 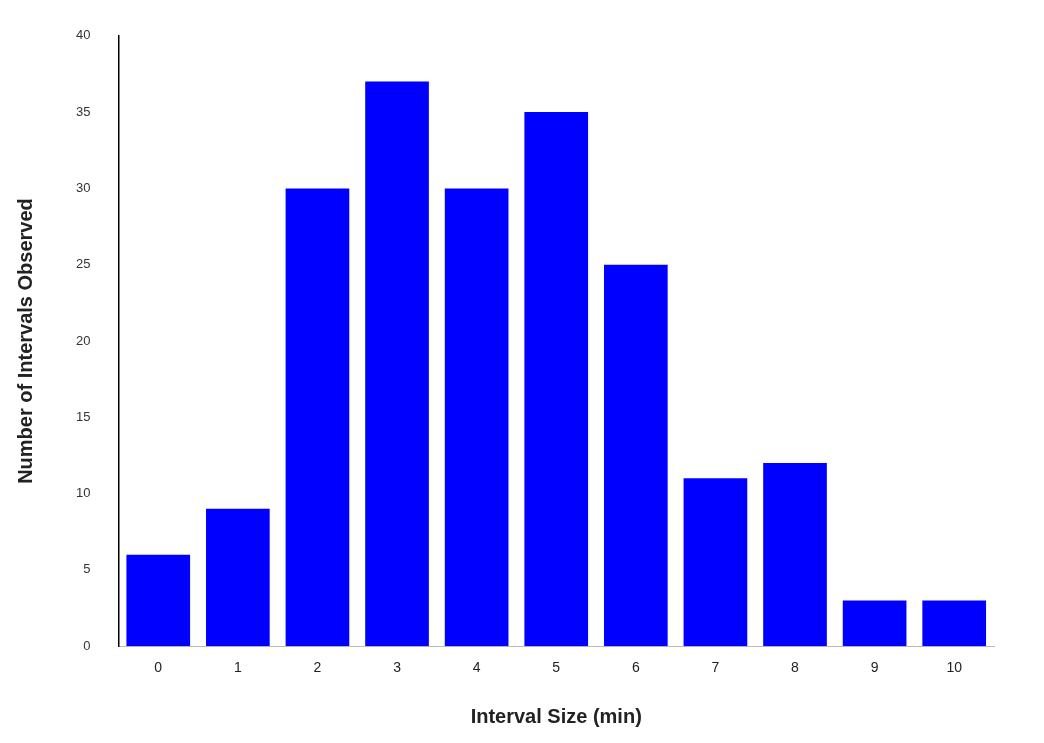 What do you see at coordinates (24, 341) in the screenshot?
I see `y-axis-title: Number of Intervals Observed` at bounding box center [24, 341].